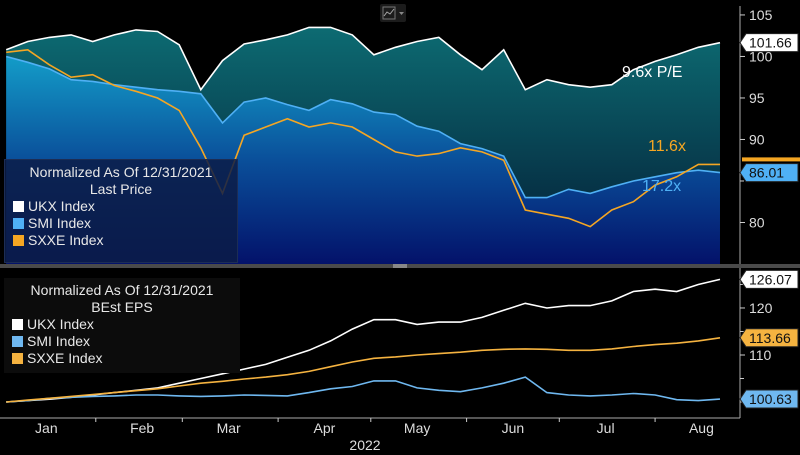 This screenshot has width=800, height=455. What do you see at coordinates (667, 146) in the screenshot?
I see `series-annotation: 11.6x` at bounding box center [667, 146].